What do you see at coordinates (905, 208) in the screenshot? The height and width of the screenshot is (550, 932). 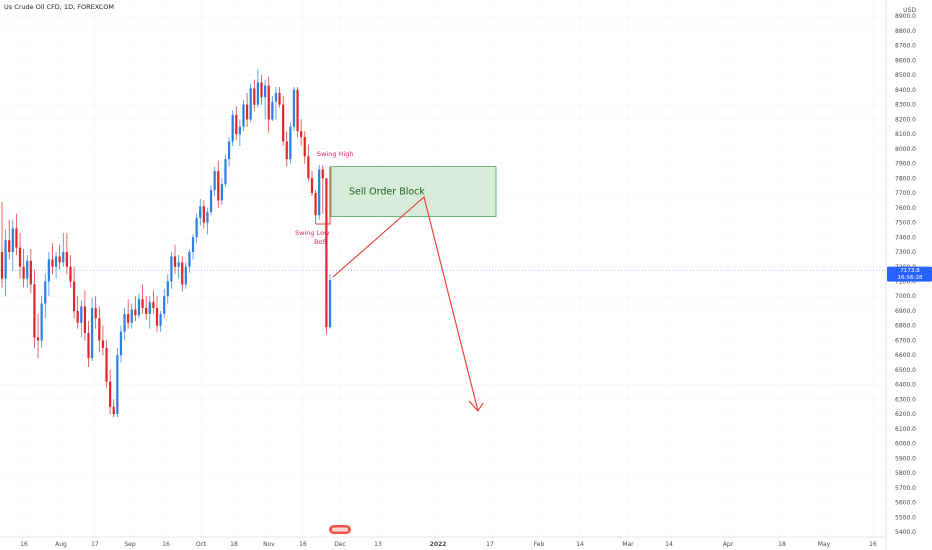 I see `price-tick-label: 7600.0` at bounding box center [905, 208].